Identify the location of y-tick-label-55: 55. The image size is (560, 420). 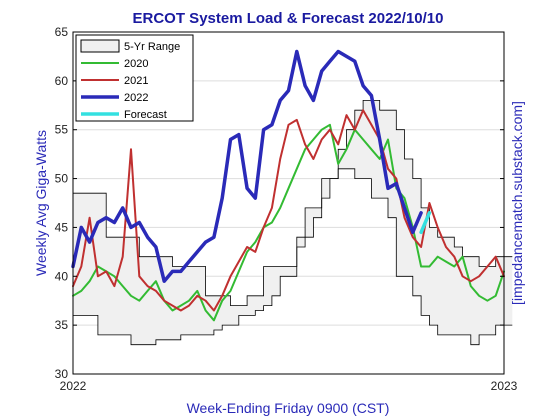
(62, 130).